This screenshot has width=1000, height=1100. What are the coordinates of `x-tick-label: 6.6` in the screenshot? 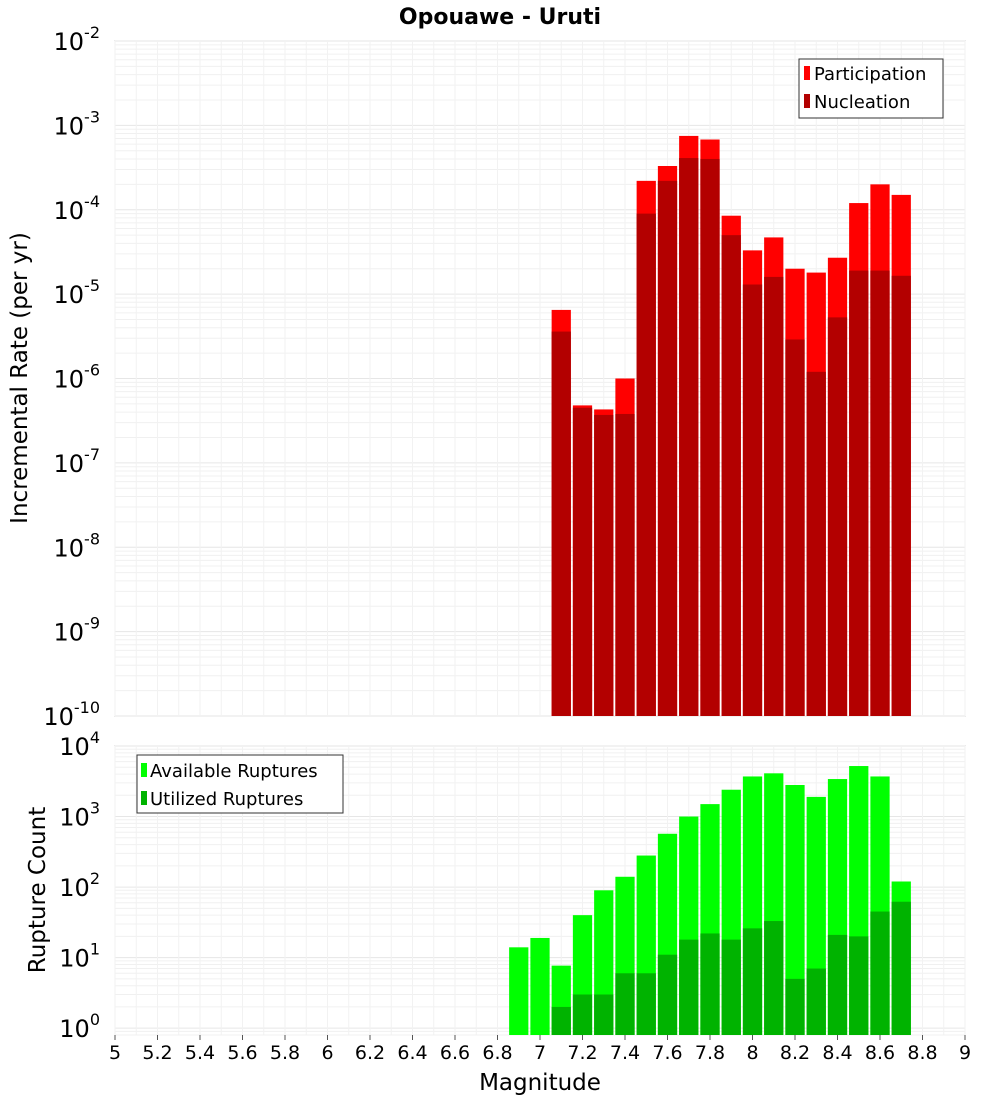 It's located at (455, 1053).